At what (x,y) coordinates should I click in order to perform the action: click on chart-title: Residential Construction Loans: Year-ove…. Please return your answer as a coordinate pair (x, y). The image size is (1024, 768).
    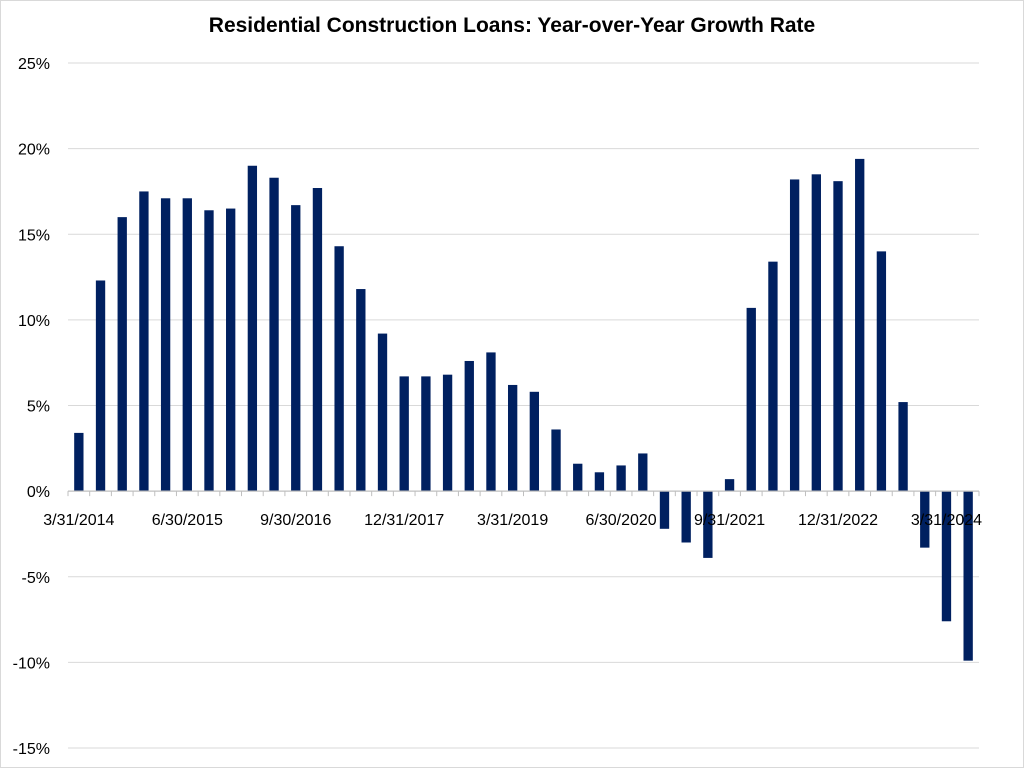
    Looking at the image, I should click on (512, 25).